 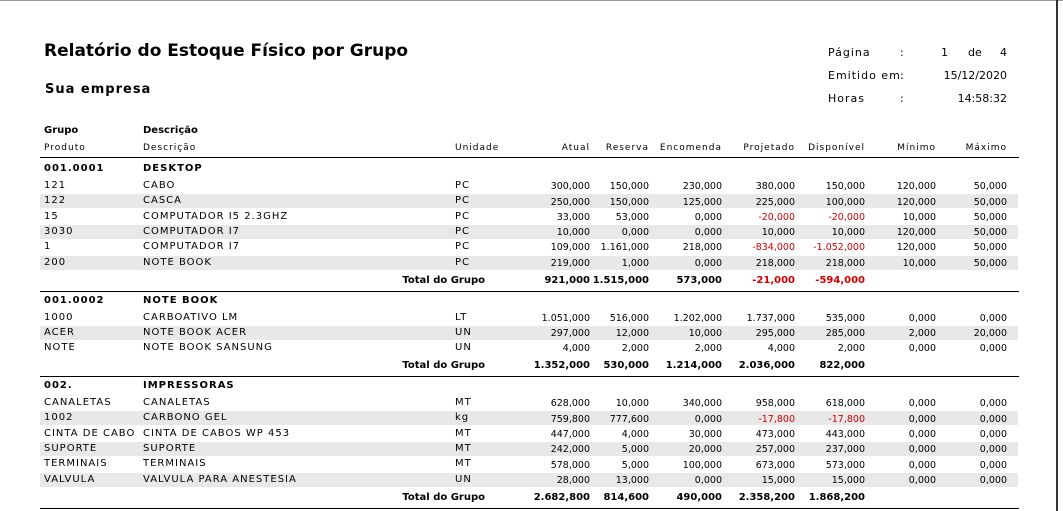 What do you see at coordinates (98, 89) in the screenshot?
I see `company-name: Sua empresa` at bounding box center [98, 89].